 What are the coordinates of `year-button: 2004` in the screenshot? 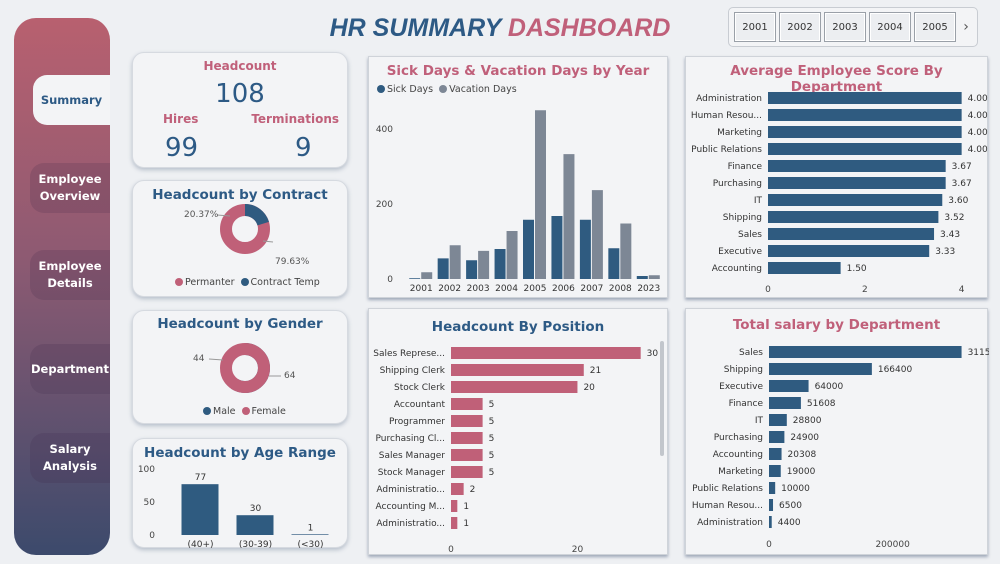 It's located at (890, 27).